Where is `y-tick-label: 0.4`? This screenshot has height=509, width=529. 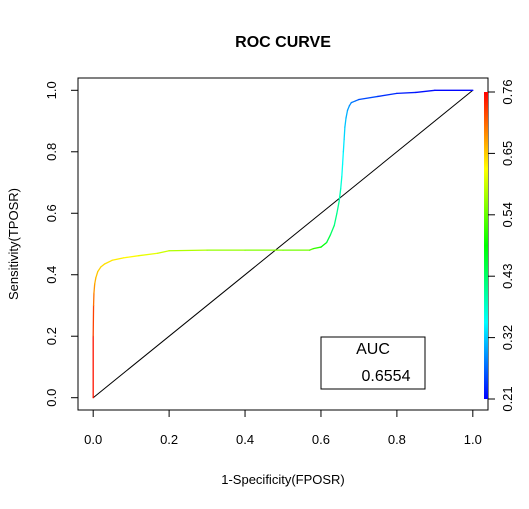
y-tick-label: 0.4 is located at coordinates (51, 275).